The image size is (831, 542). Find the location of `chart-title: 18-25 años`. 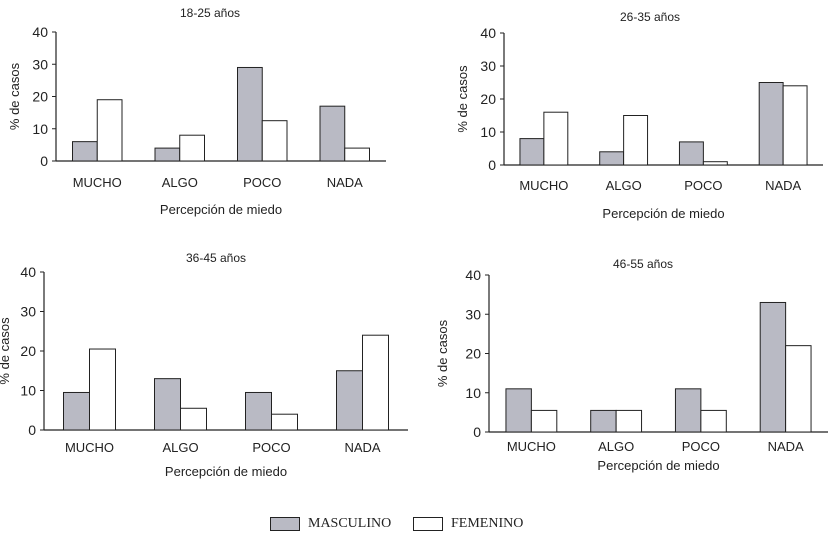

chart-title: 18-25 años is located at coordinates (210, 13).